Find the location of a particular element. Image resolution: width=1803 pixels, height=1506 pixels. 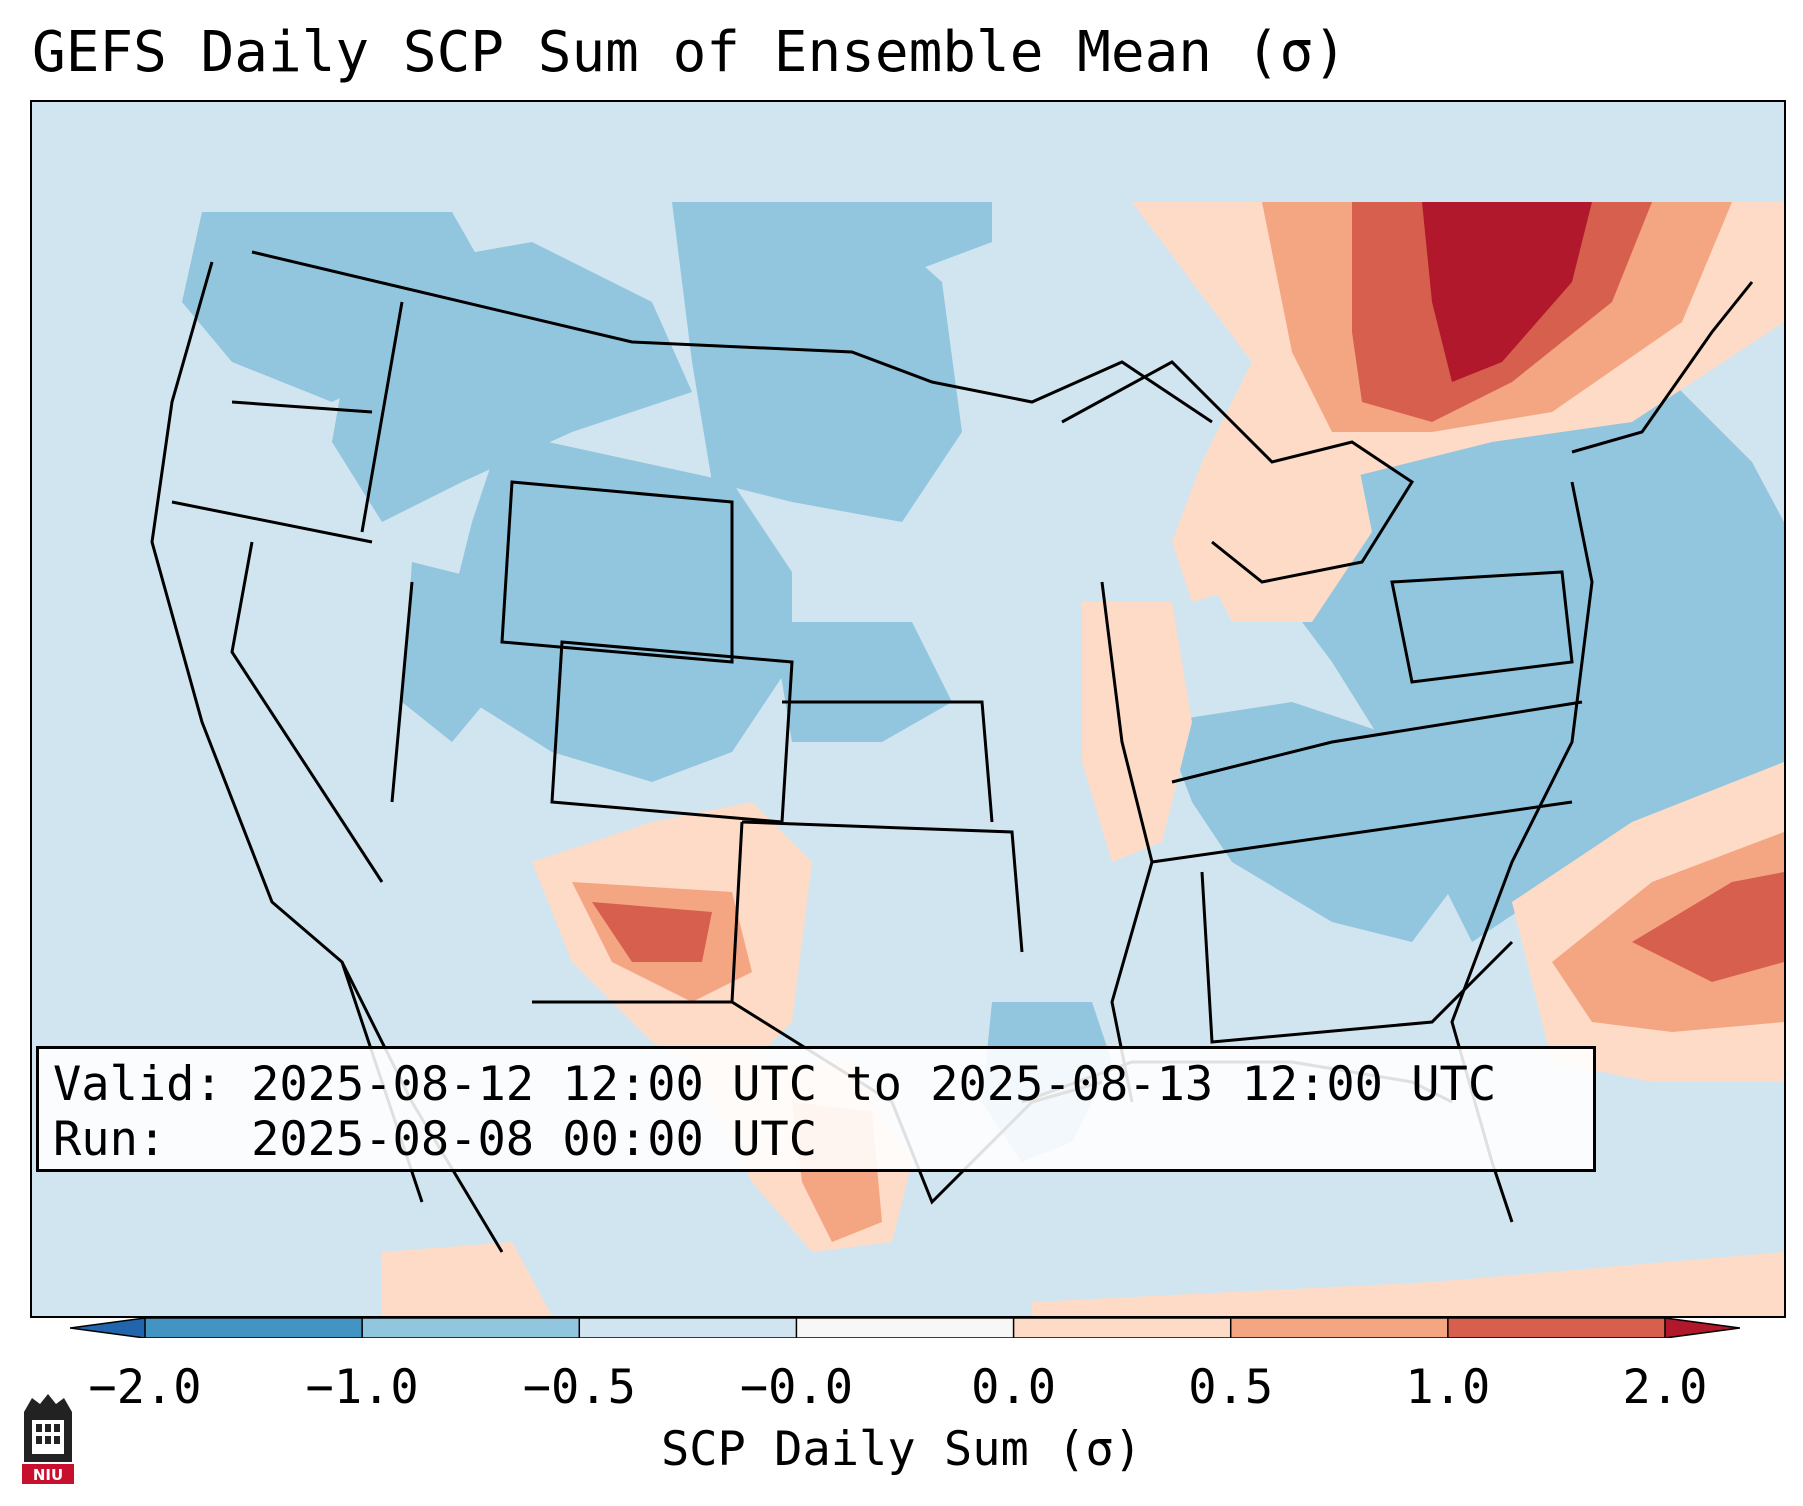

california-nevada-line is located at coordinates (307, 712).